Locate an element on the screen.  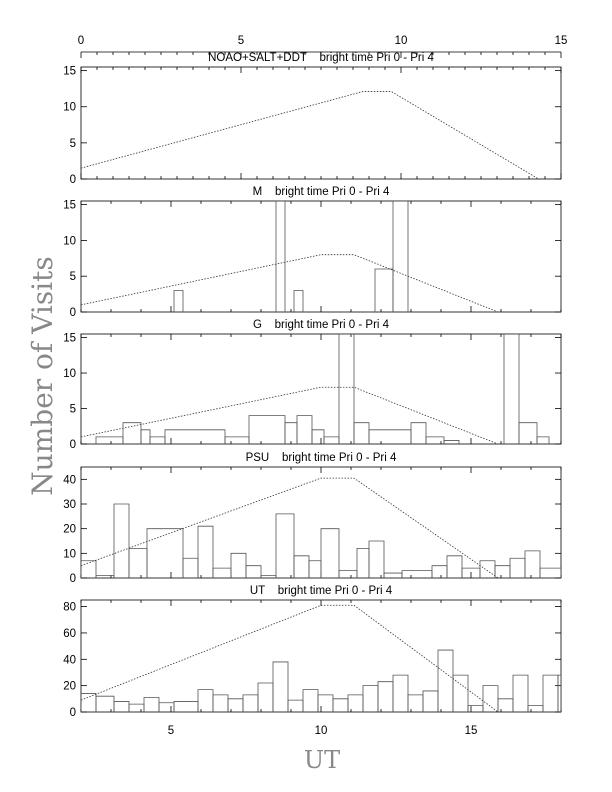
x-axis-label: UT is located at coordinates (322, 760).